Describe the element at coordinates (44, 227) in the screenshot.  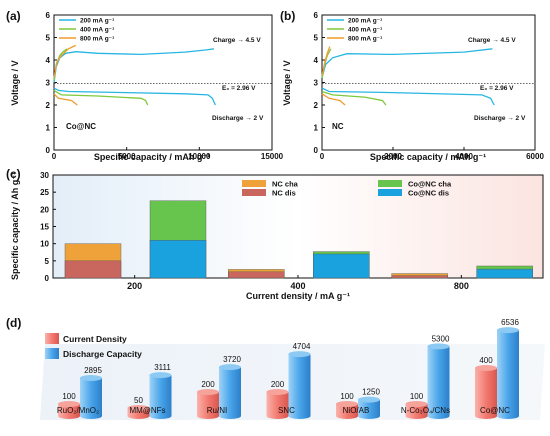
I see `panel-c-ytick-label: 15` at that location.